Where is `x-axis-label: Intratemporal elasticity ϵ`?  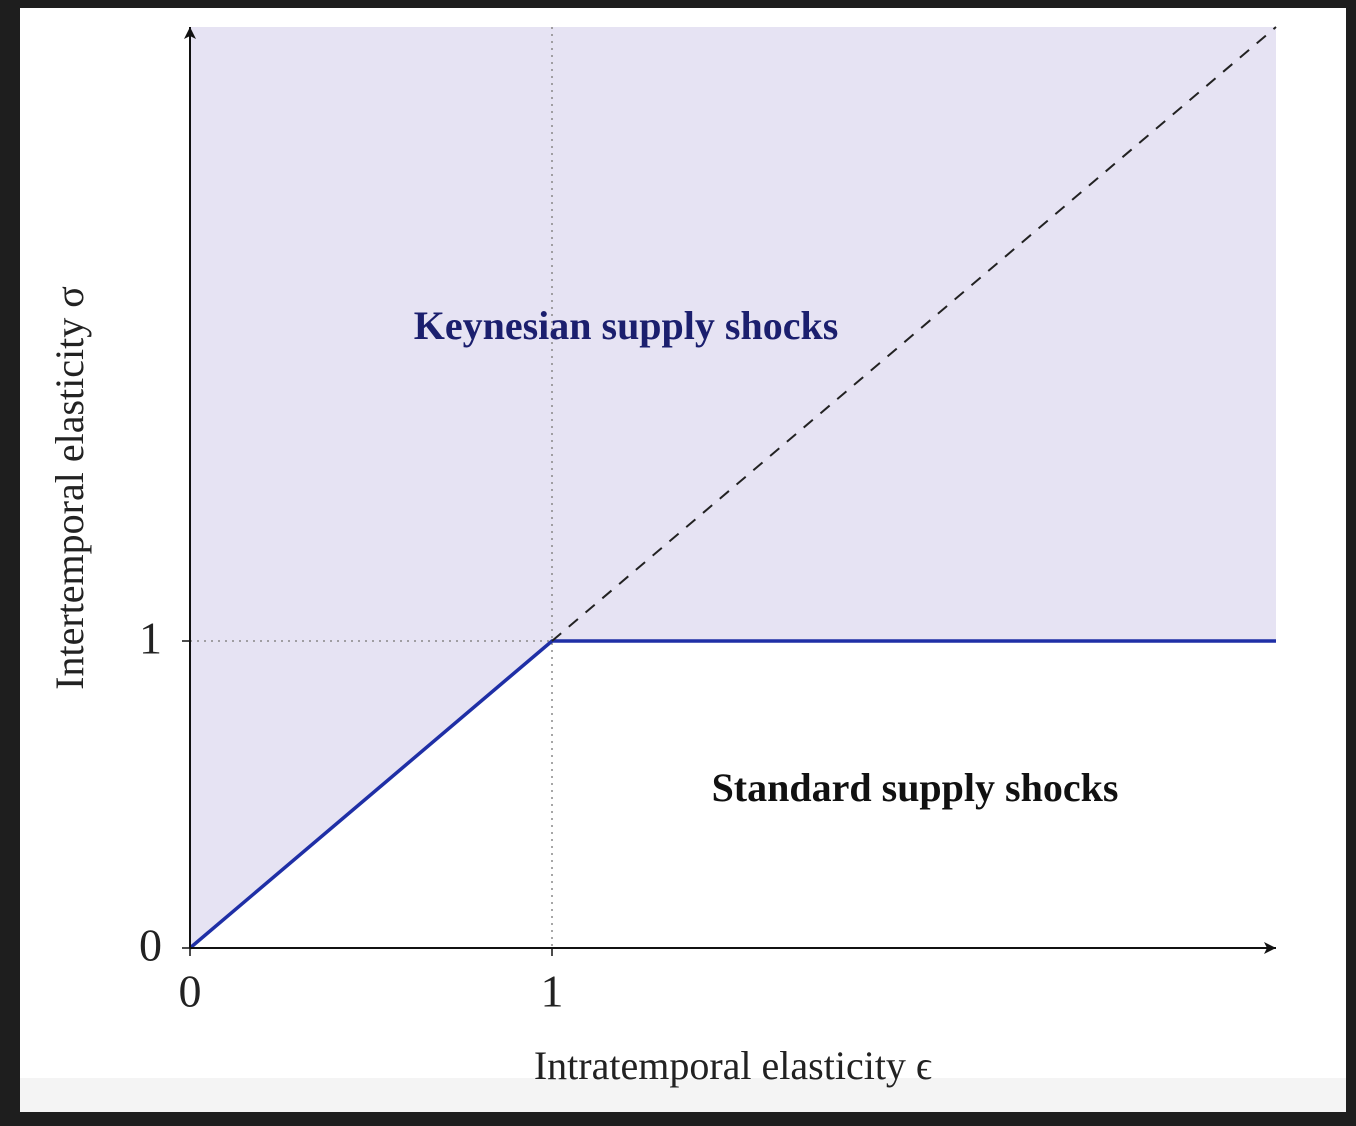 x-axis-label: Intratemporal elasticity ϵ is located at coordinates (733, 1065).